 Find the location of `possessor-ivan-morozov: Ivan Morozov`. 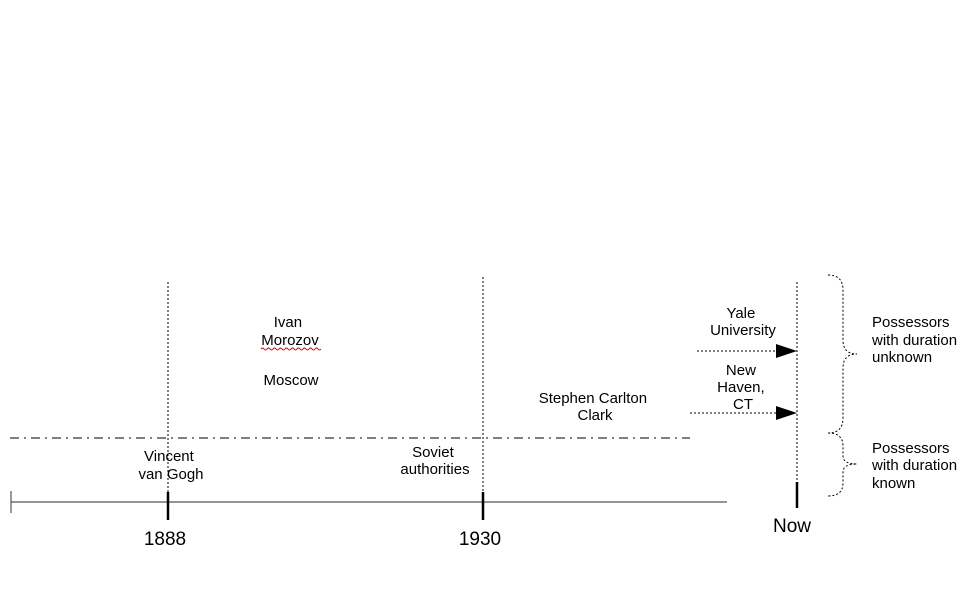

possessor-ivan-morozov: Ivan Morozov is located at coordinates (290, 331).